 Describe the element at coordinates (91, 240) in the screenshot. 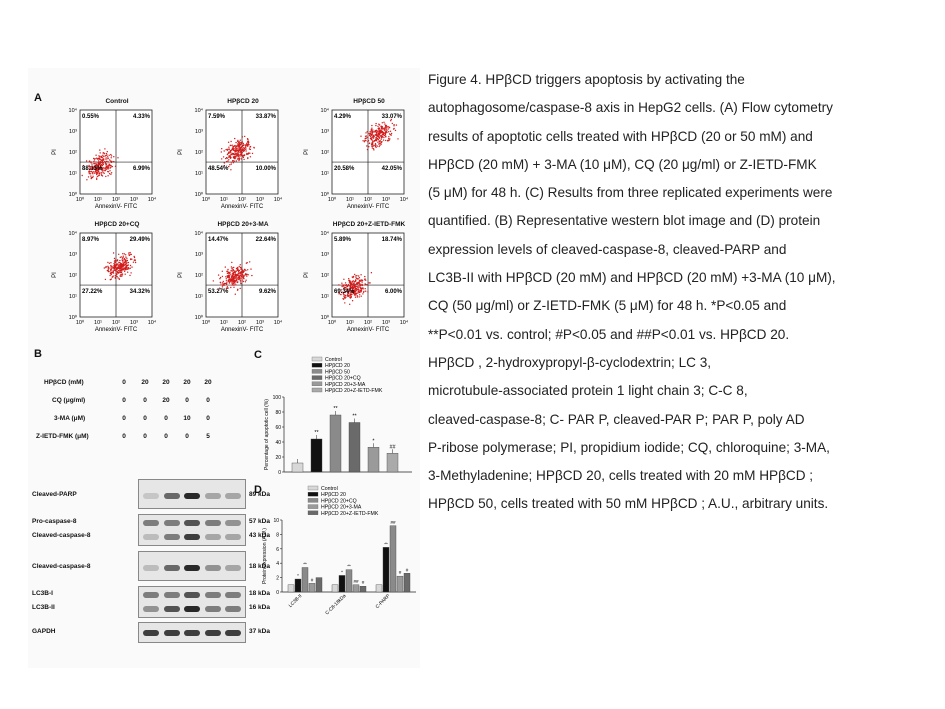

I see `quadrant-value: 8.97%` at that location.